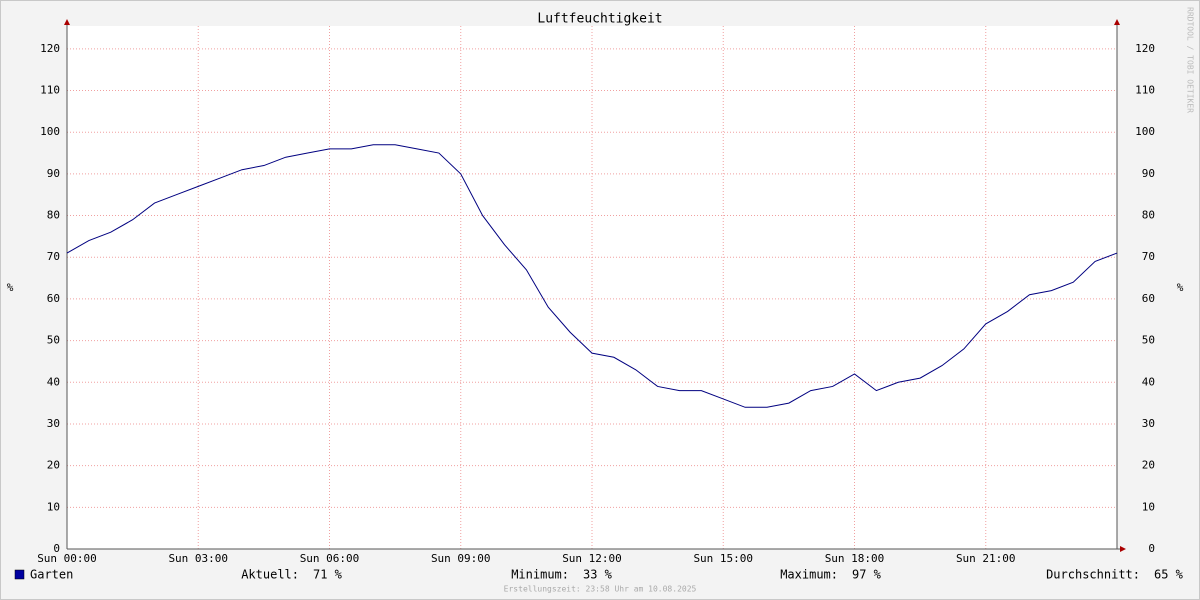  What do you see at coordinates (1148, 340) in the screenshot?
I see `y2-tick-label: 50` at bounding box center [1148, 340].